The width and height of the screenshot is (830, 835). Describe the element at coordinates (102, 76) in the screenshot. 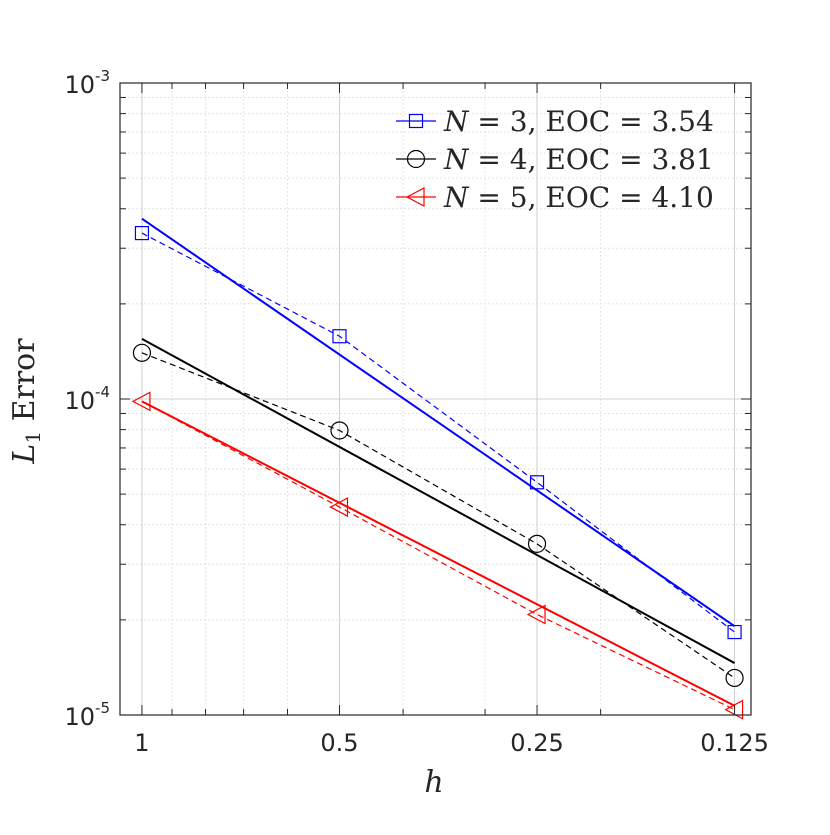

I see `y-tick-label-exponent: -3` at that location.